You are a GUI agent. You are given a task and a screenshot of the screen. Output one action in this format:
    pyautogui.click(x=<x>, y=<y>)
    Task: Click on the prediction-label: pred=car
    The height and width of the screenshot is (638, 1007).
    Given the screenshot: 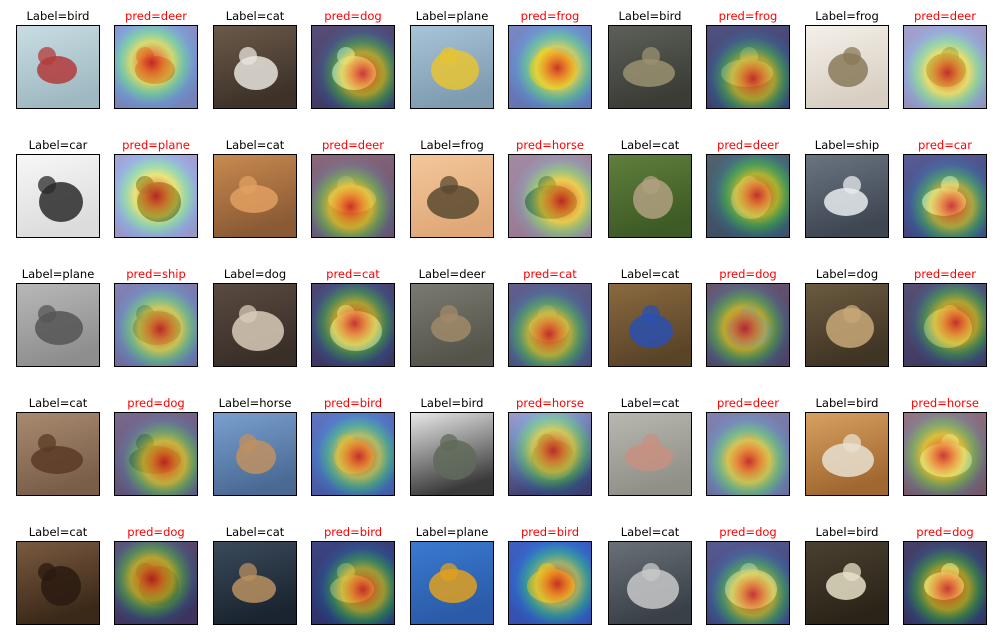 What is the action you would take?
    pyautogui.click(x=945, y=145)
    